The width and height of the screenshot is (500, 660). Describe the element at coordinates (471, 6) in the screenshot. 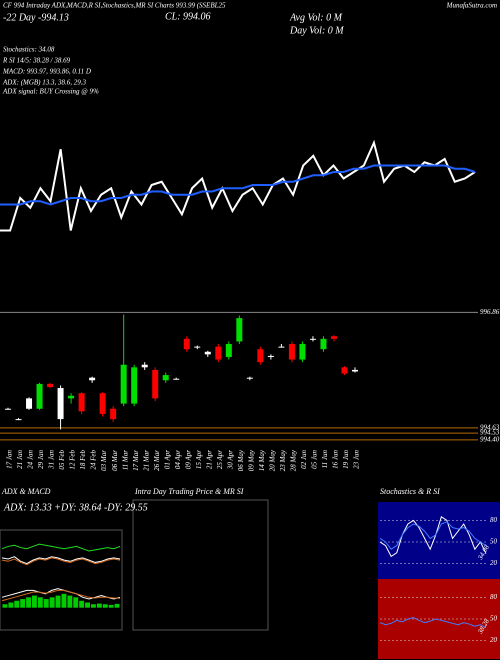

I see `brand: MunafaSutra.com` at that location.